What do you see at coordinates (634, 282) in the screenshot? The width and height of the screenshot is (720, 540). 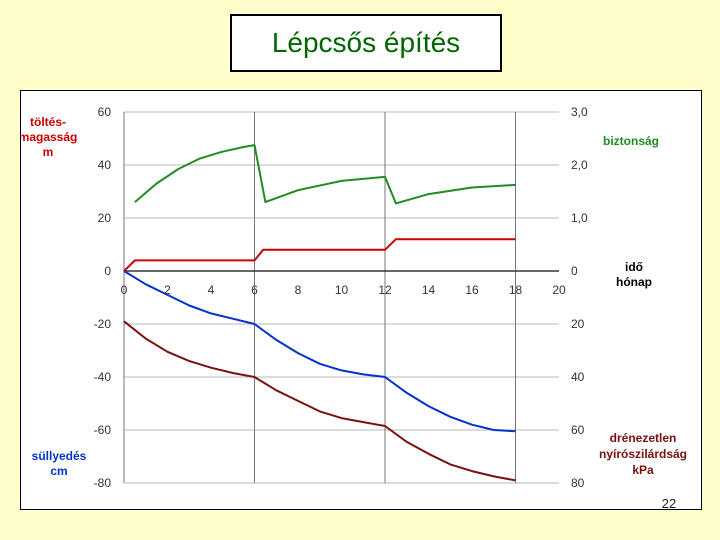 I see `x-axis-unit-label: hónap` at bounding box center [634, 282].